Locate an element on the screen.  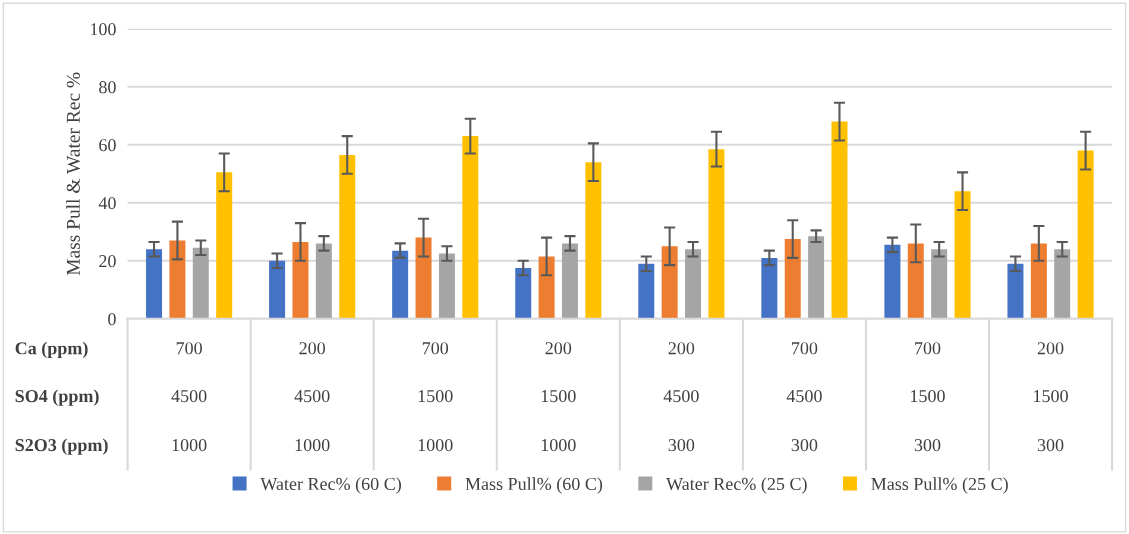
y-tick-label: 0 is located at coordinates (112, 319).